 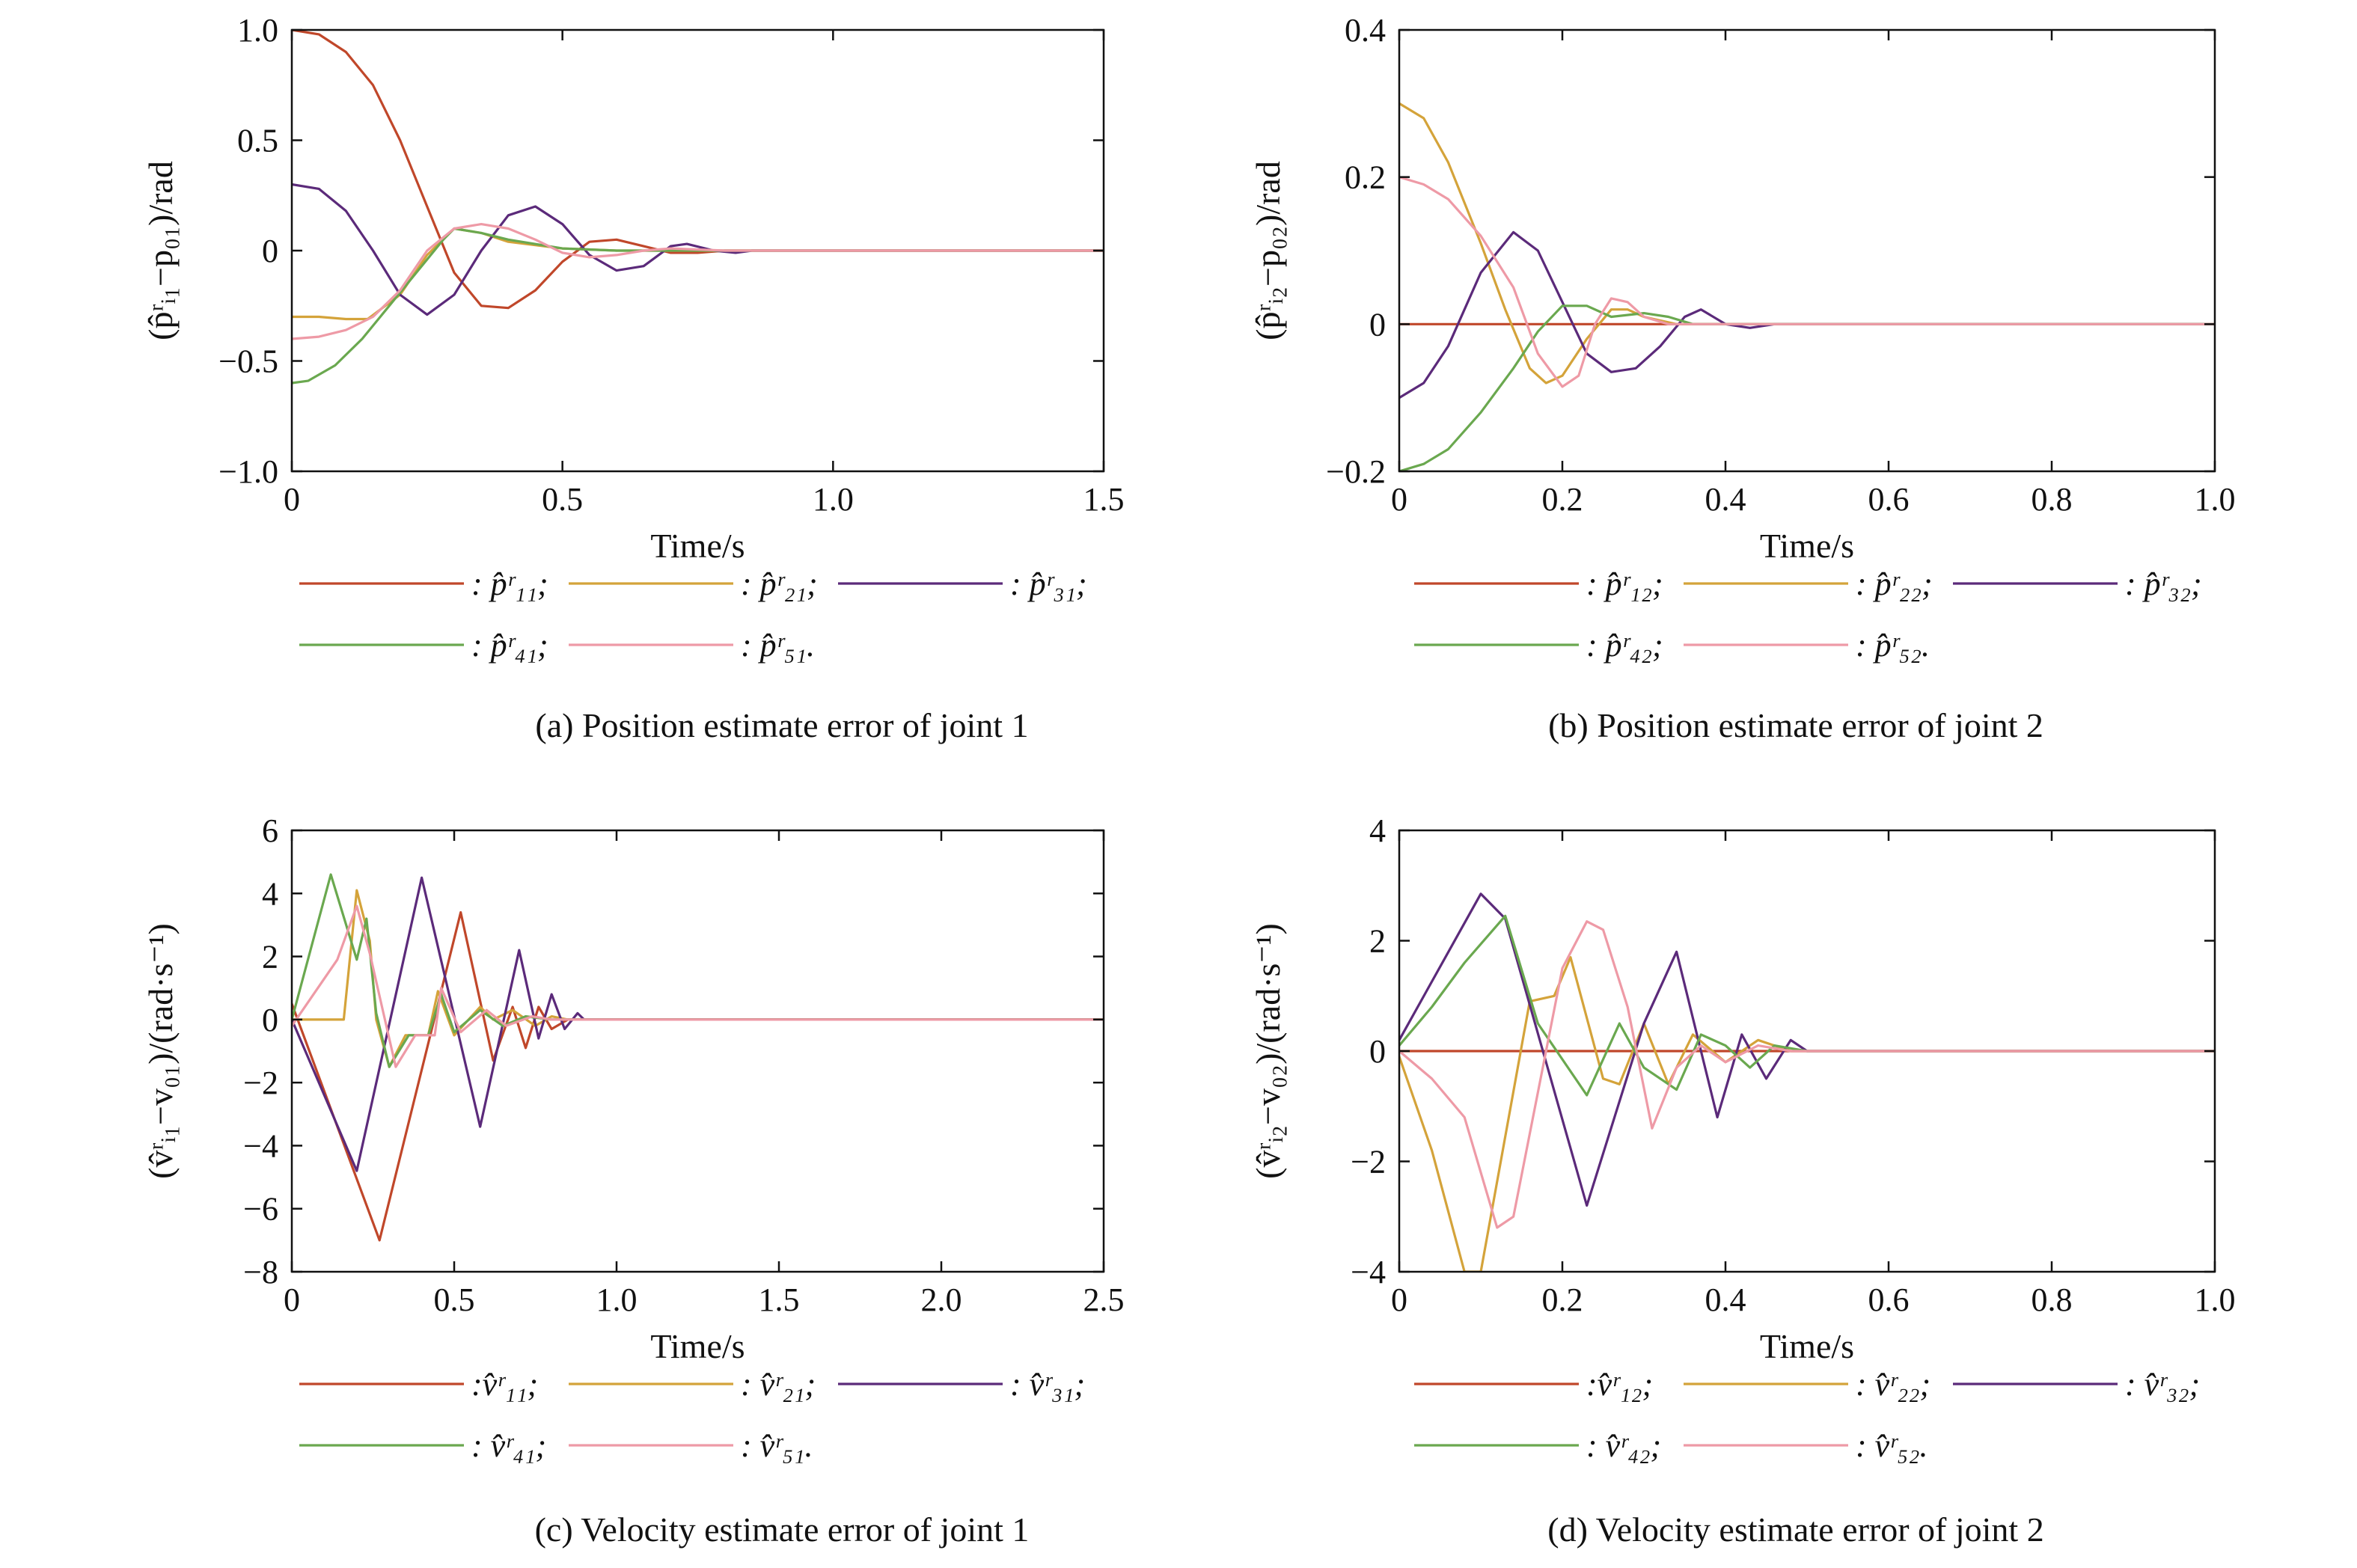 What do you see at coordinates (509, 1445) in the screenshot?
I see `legend-label-4: : v̂ʳ₄₁;` at bounding box center [509, 1445].